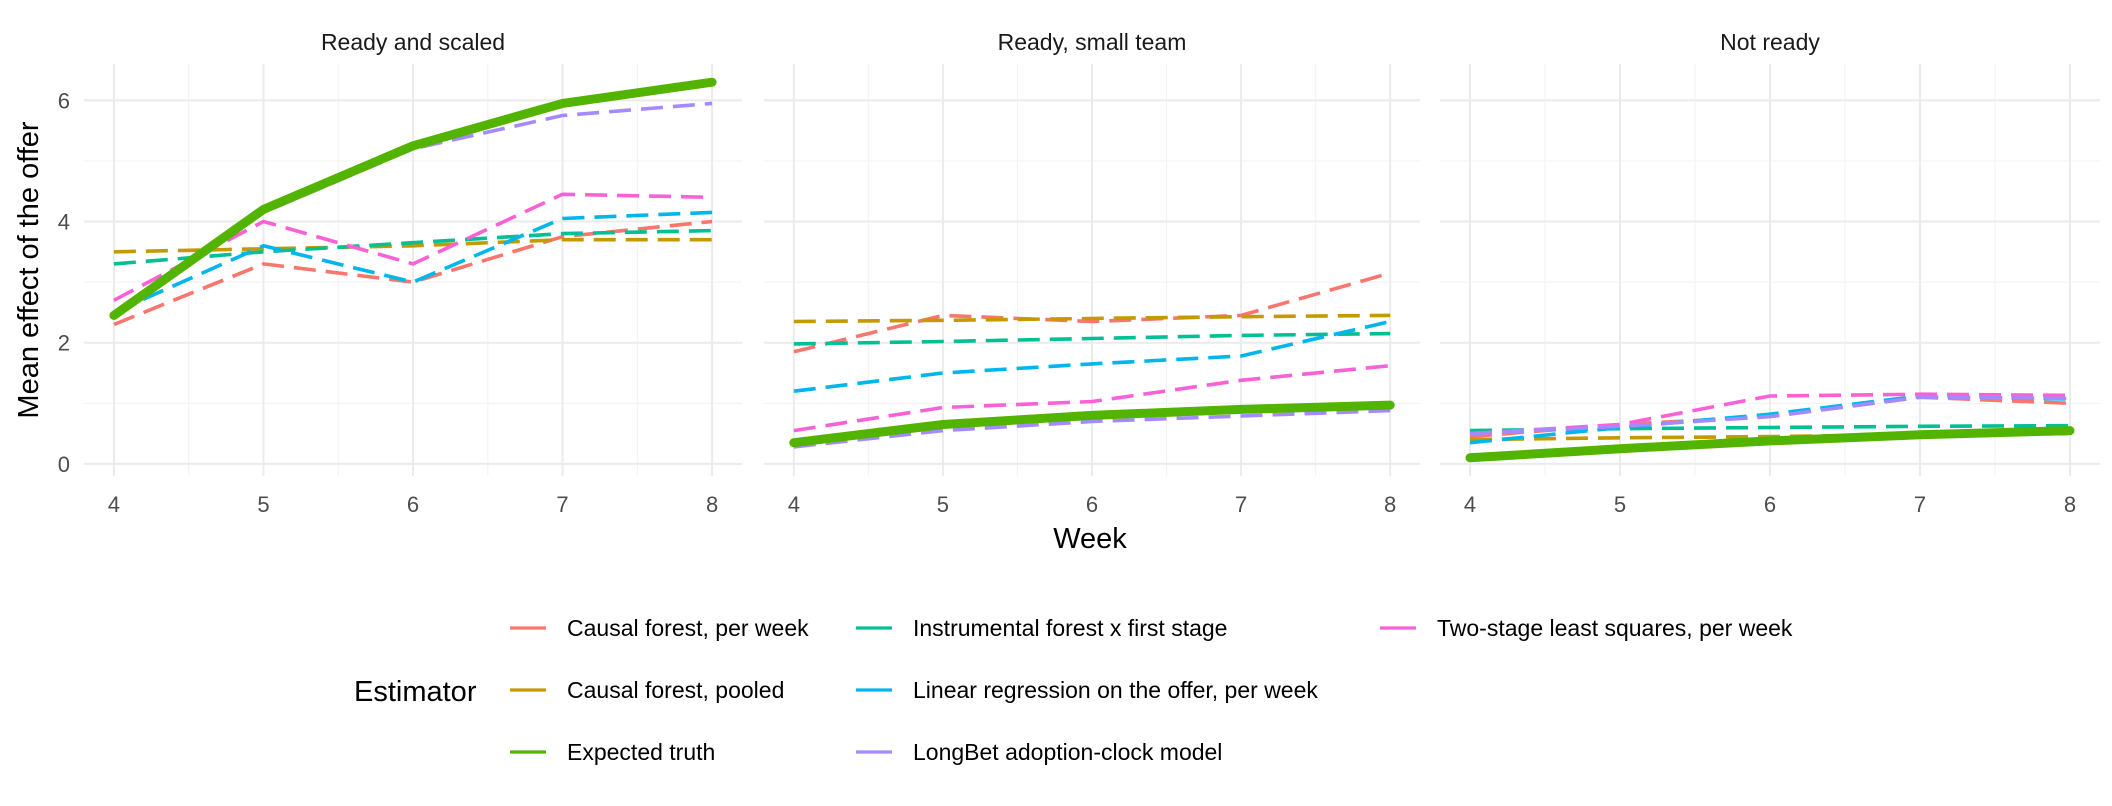 The width and height of the screenshot is (2112, 806). What do you see at coordinates (64, 464) in the screenshot?
I see `y-tick-label: 0` at bounding box center [64, 464].